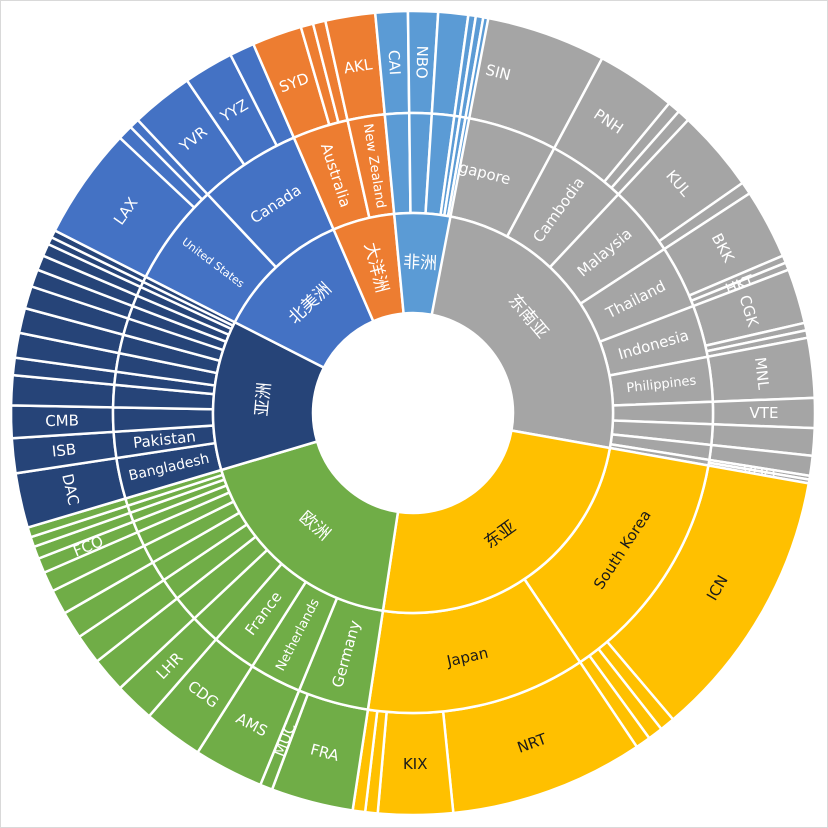  I want to click on segment-label-亚洲: 亚洲, so click(263, 400).